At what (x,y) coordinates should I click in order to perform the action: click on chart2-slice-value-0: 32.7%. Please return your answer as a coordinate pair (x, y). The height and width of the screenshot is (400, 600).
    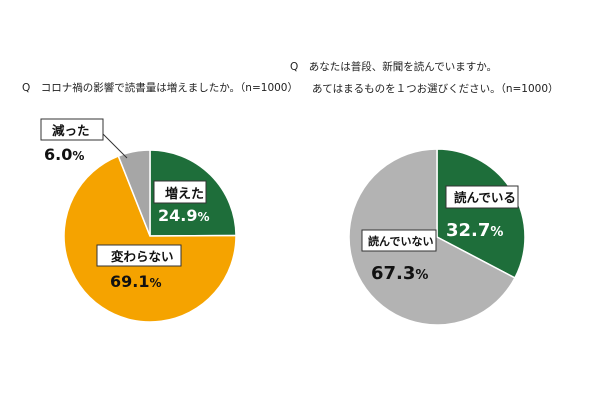
    Looking at the image, I should click on (474, 230).